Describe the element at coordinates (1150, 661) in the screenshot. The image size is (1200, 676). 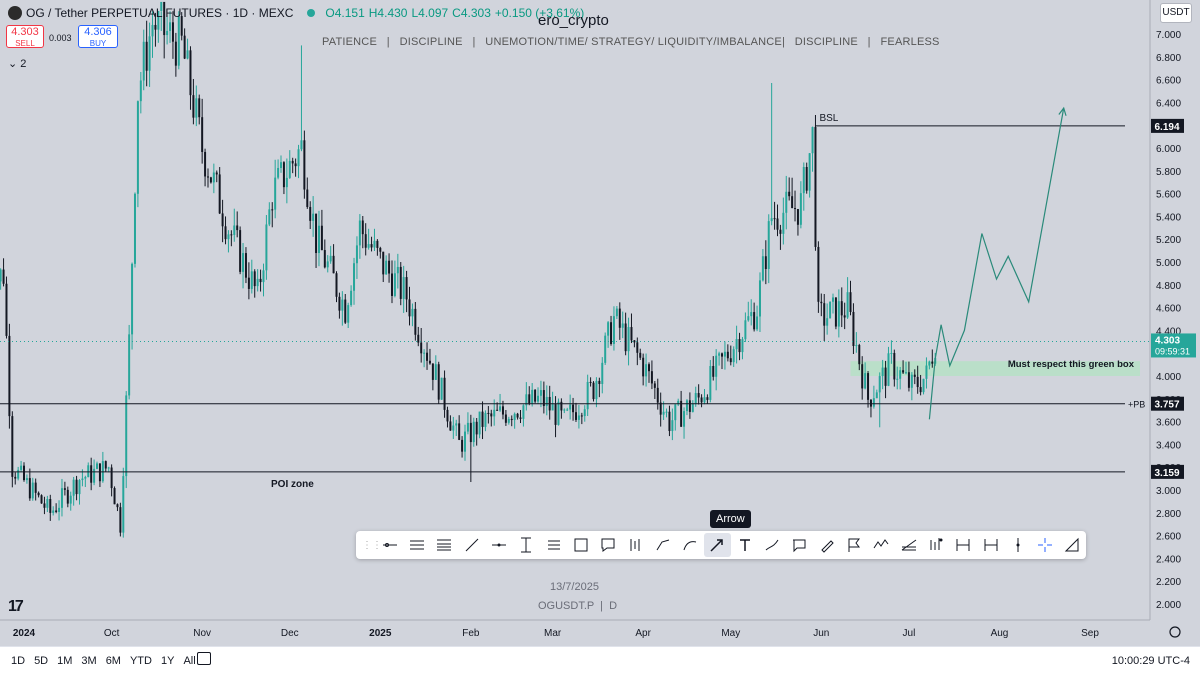
I see `clock: 10:00:29 UTC-4` at that location.